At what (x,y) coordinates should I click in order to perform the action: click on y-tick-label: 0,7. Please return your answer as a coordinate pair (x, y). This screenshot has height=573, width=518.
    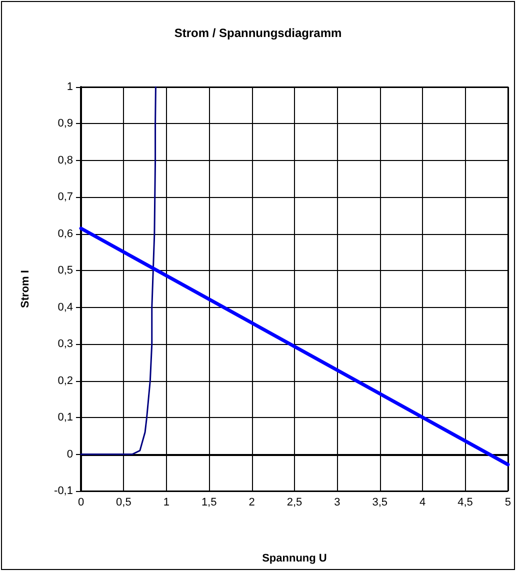
    Looking at the image, I should click on (65, 197).